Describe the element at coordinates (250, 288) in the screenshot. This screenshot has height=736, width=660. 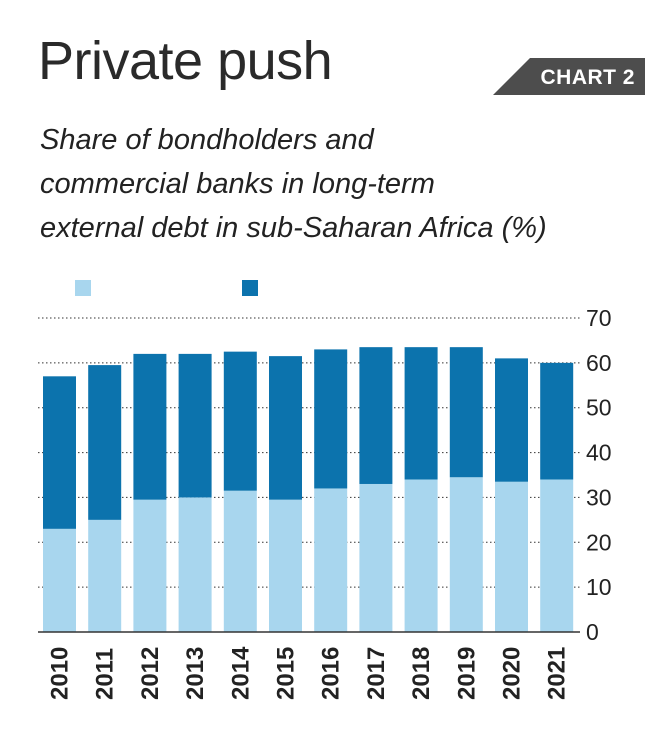
I see `legend-swatch-commercial-banks` at that location.